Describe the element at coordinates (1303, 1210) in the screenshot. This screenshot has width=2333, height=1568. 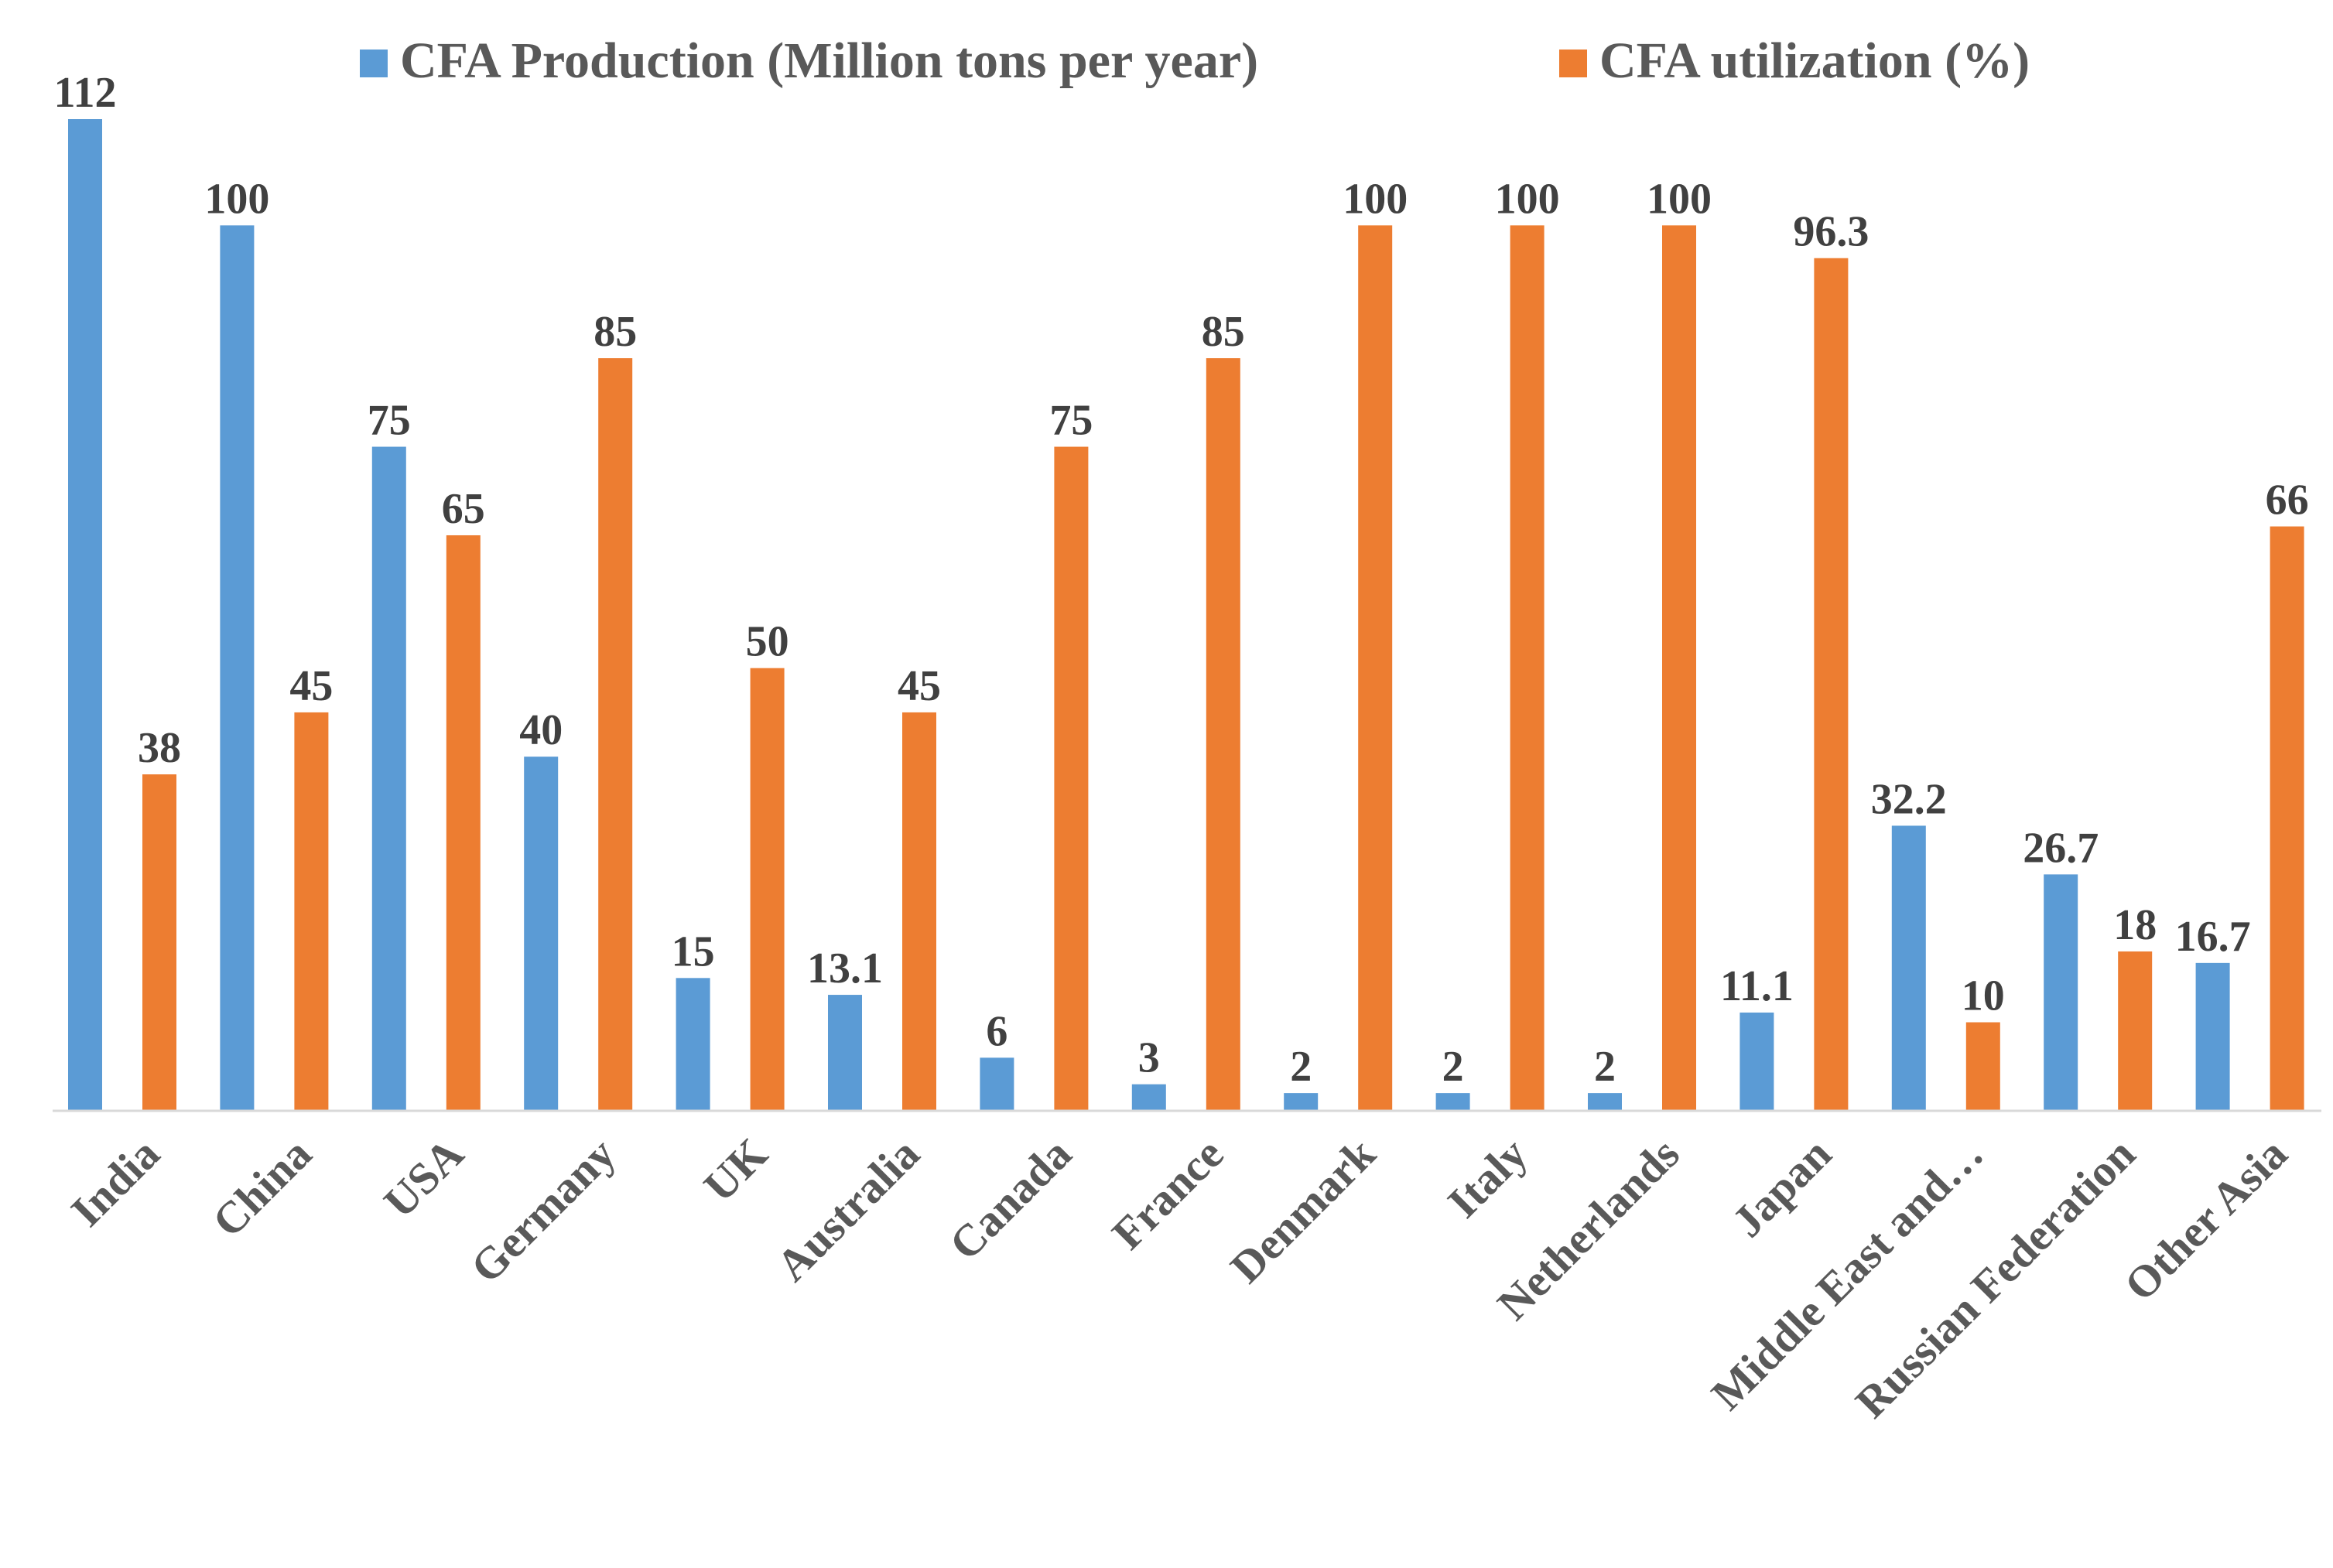
I see `x-tick-label-8: Denmark` at that location.